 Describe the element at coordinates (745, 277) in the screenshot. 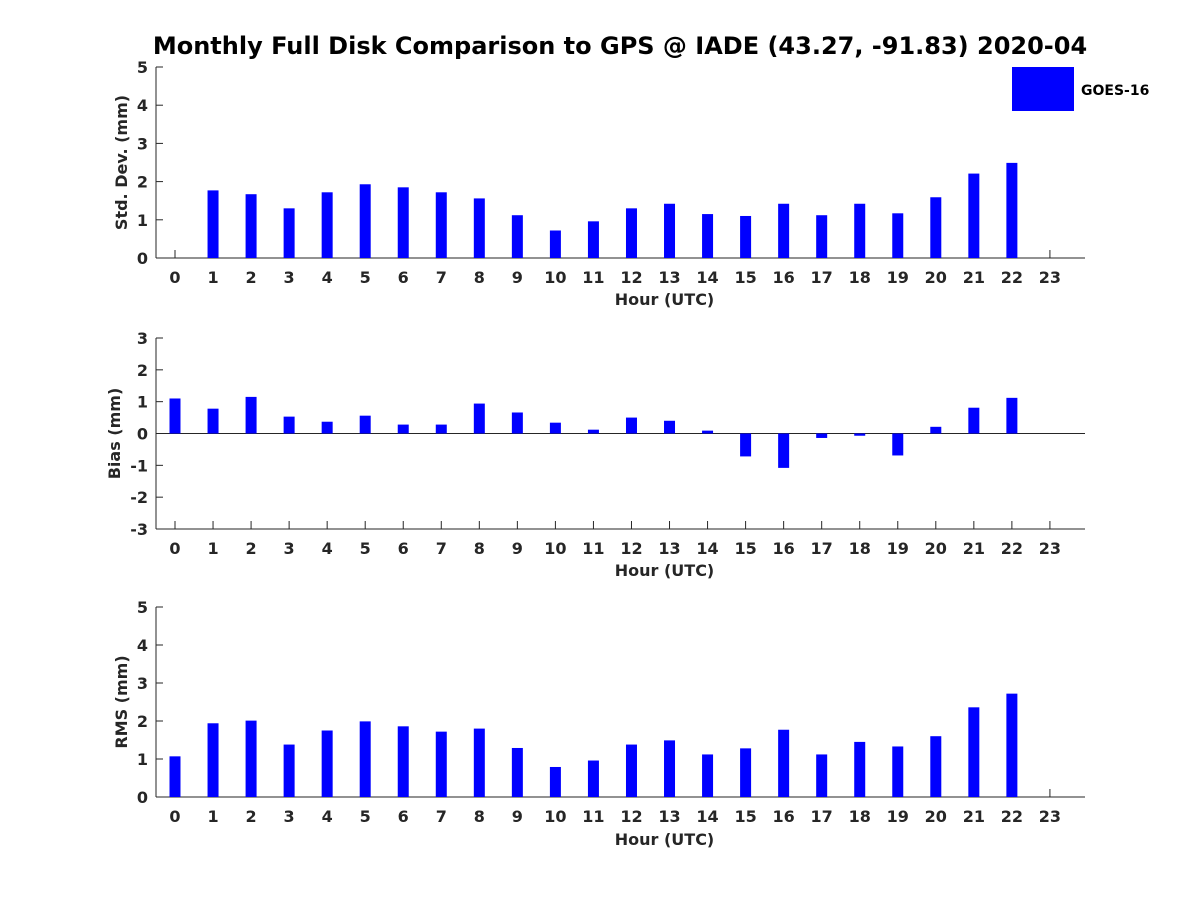

I see `x-tick-label: 15` at that location.